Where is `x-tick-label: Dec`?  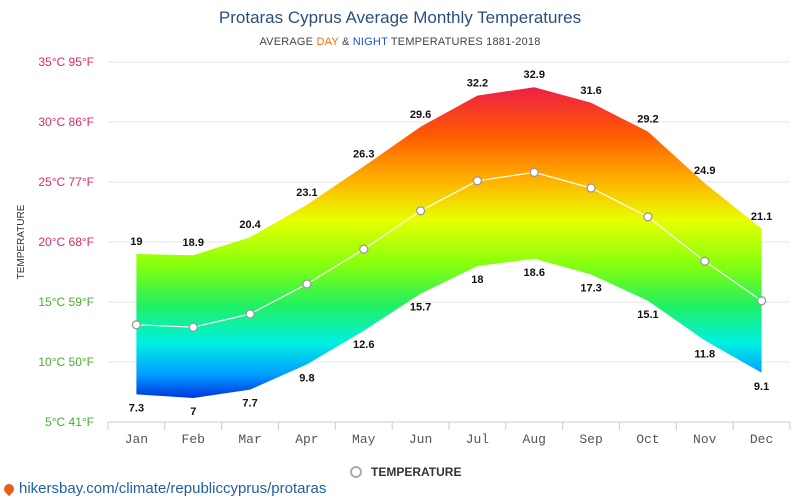
x-tick-label: Dec is located at coordinates (761, 439).